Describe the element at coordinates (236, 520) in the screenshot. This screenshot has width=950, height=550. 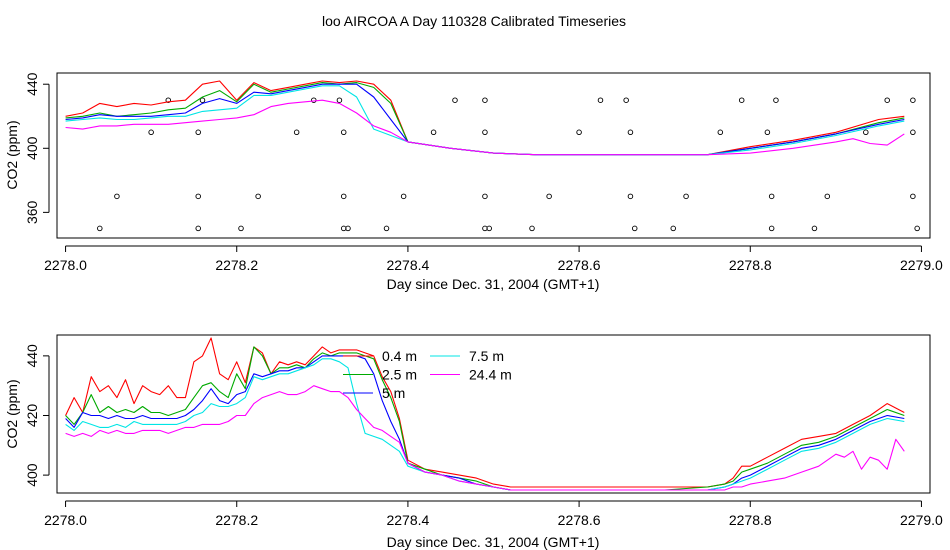
I see `bottom-x-tick-label: 2278.2` at that location.